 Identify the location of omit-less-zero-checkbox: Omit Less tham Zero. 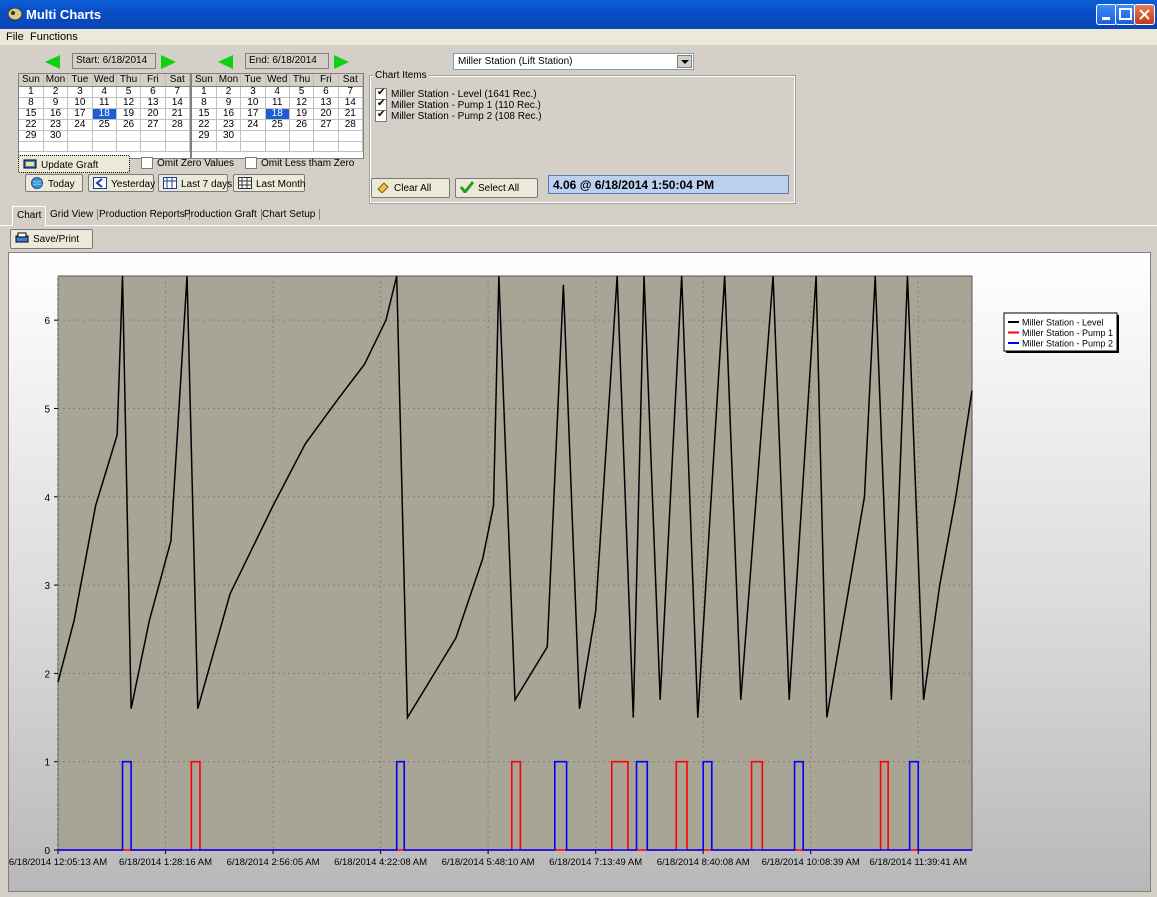
(299, 163).